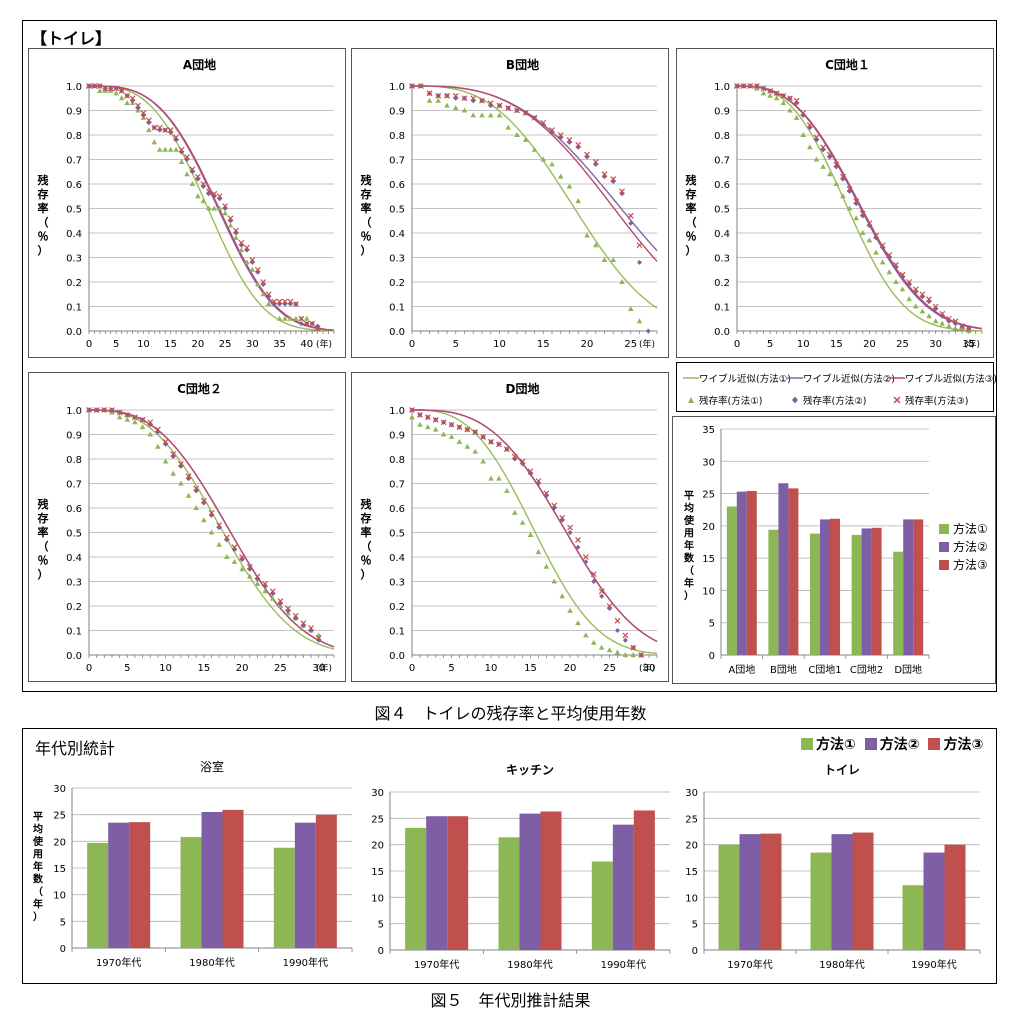 This screenshot has height=1011, width=1021. Describe the element at coordinates (366, 250) in the screenshot. I see `y-axis-label-char: ）` at that location.